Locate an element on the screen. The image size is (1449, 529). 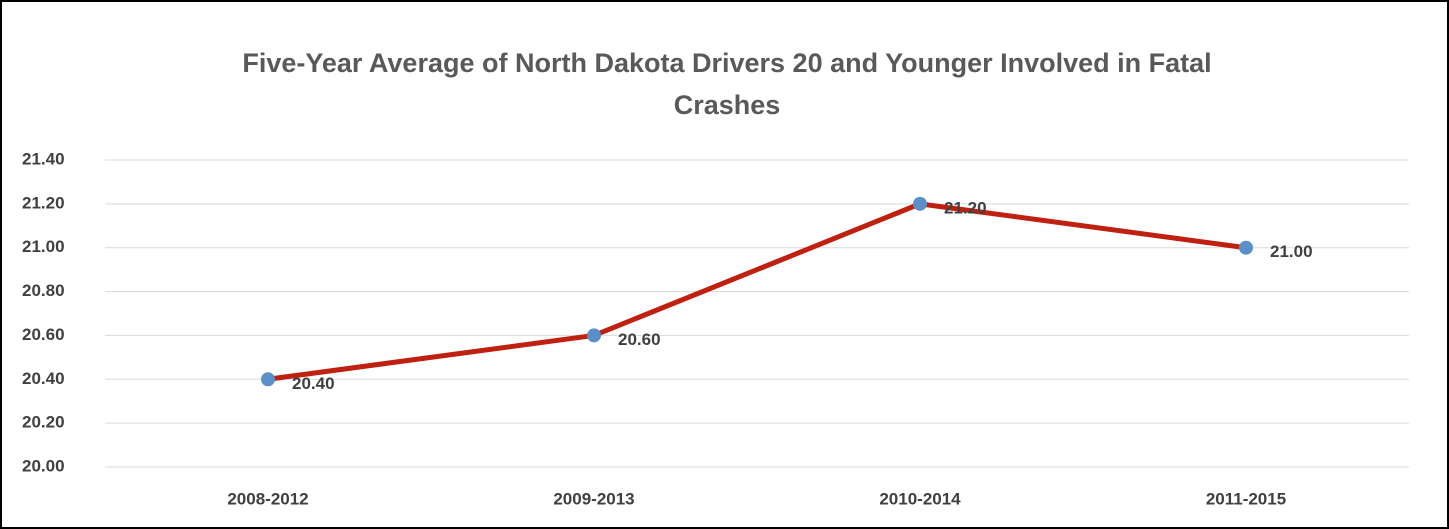
data-label: 20.60 is located at coordinates (639, 339).